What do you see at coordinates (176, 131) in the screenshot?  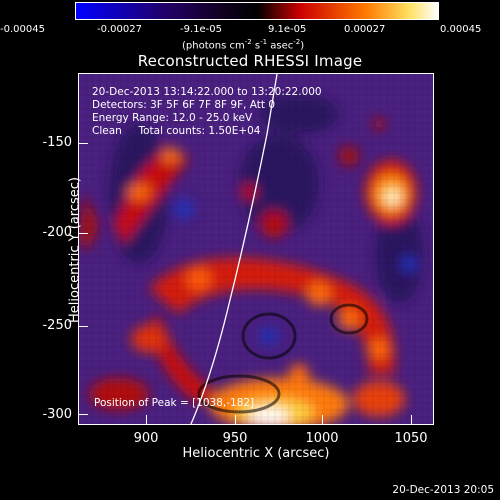 I see `annotation-counts: Clean Total counts: 1.50E+04` at bounding box center [176, 131].